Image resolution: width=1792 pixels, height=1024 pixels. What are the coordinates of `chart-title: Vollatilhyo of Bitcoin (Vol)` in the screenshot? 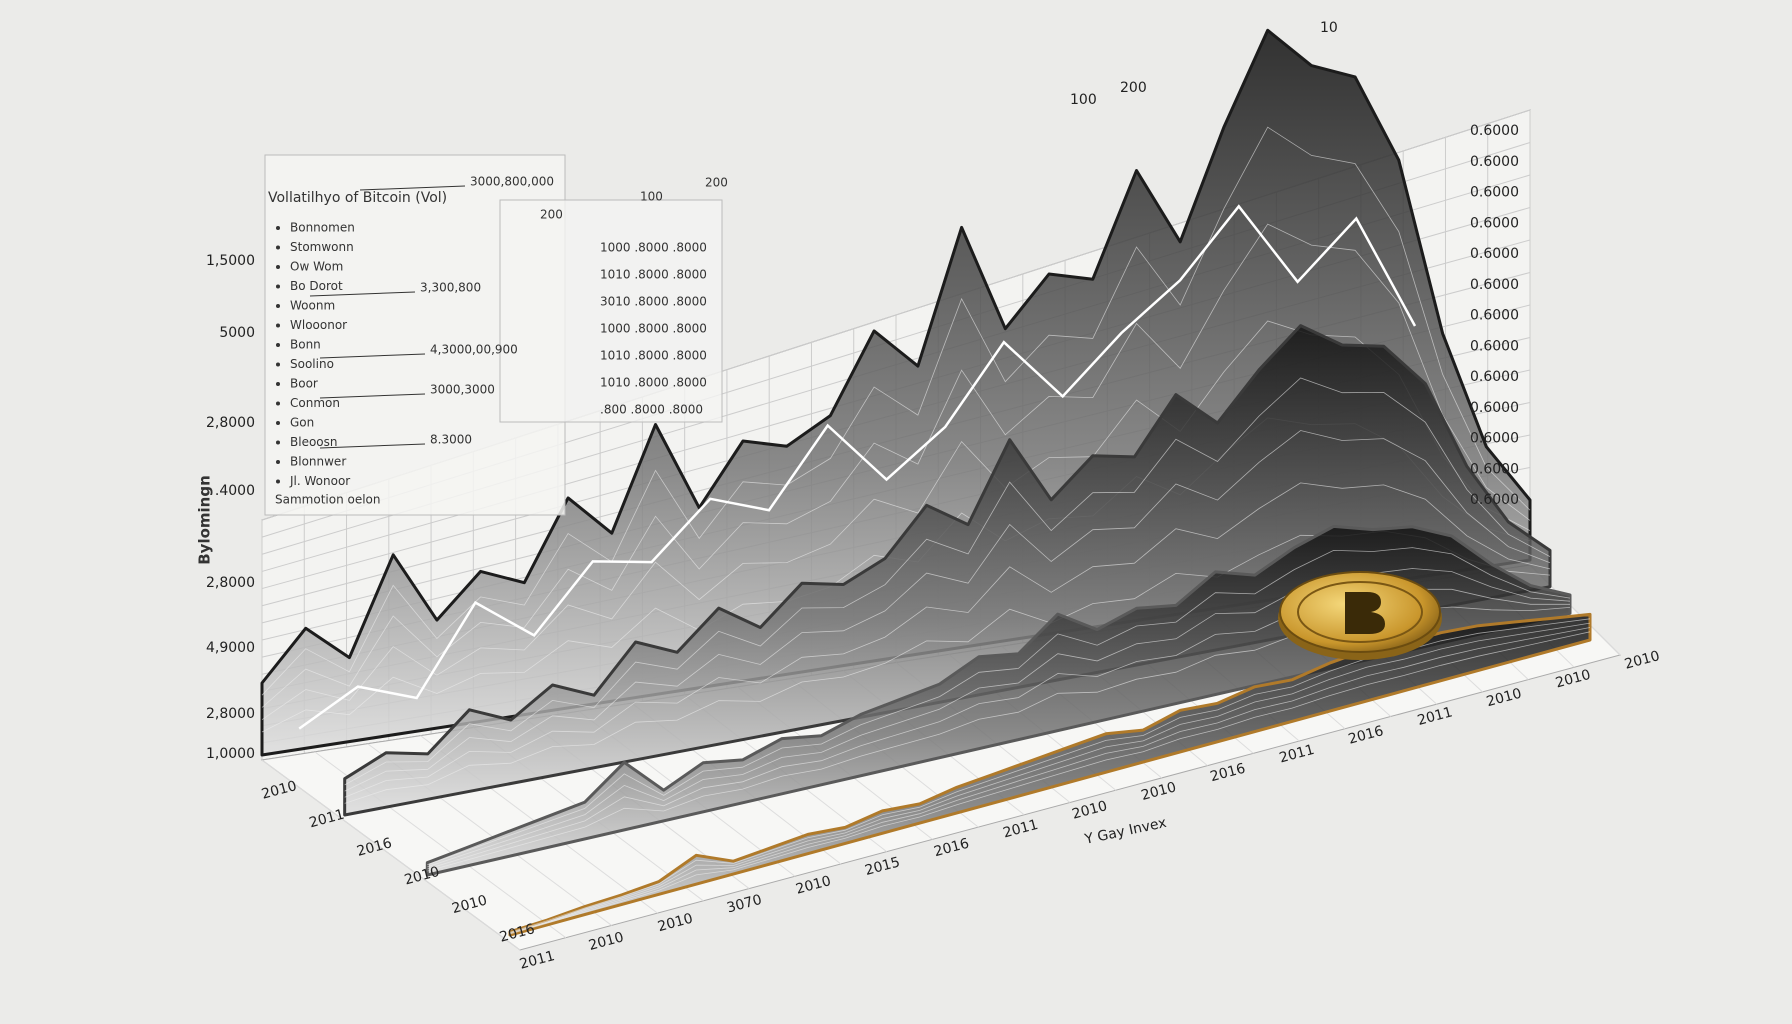 It's located at (357, 198).